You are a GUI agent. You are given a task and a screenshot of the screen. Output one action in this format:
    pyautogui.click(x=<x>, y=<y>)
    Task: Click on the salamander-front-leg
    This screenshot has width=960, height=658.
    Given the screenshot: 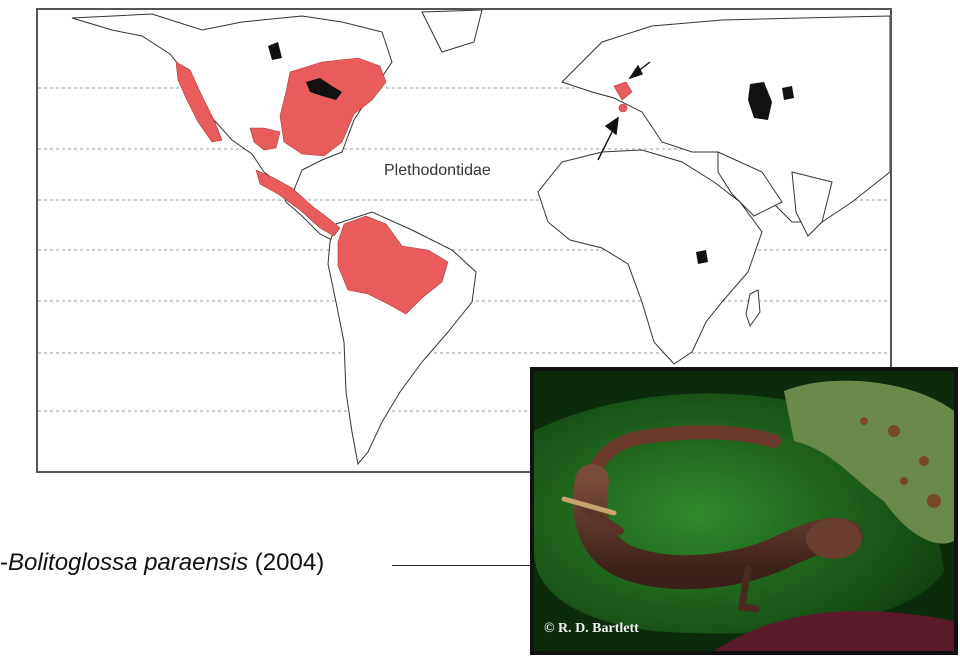 What is the action you would take?
    pyautogui.click(x=748, y=589)
    